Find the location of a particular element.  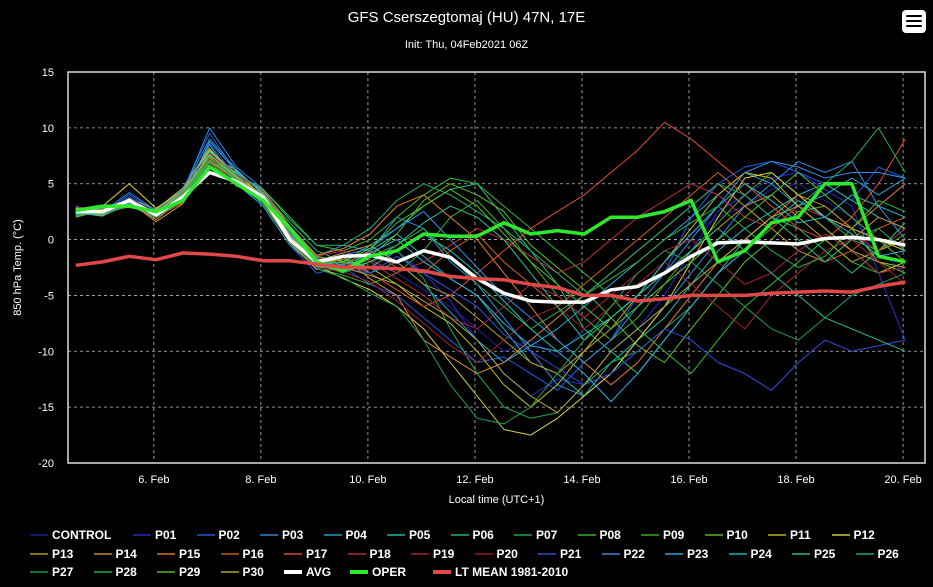

x-tick-label: 12. Feb is located at coordinates (474, 480).